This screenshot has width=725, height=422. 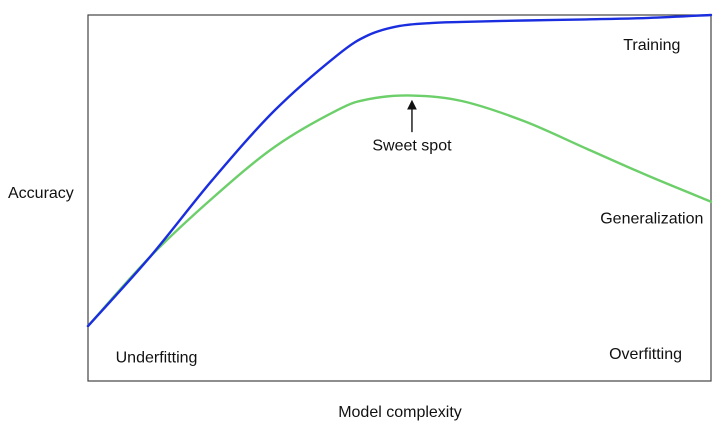 What do you see at coordinates (400, 412) in the screenshot?
I see `x-axis-label: Model complexity` at bounding box center [400, 412].